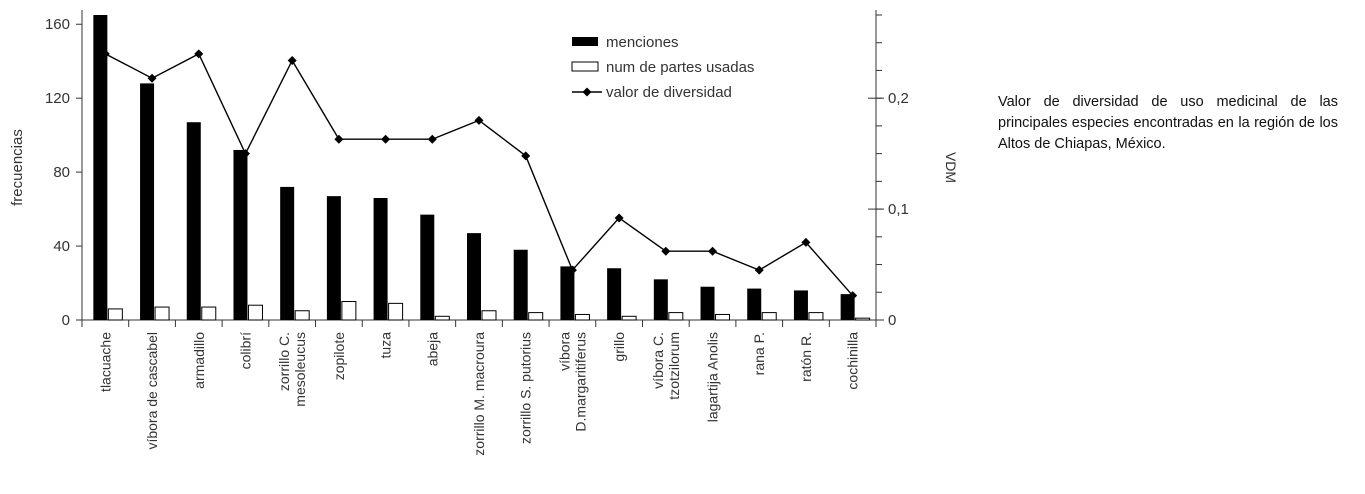 Image resolution: width=1365 pixels, height=494 pixels. I want to click on x-tick-label: víbora, so click(564, 351).